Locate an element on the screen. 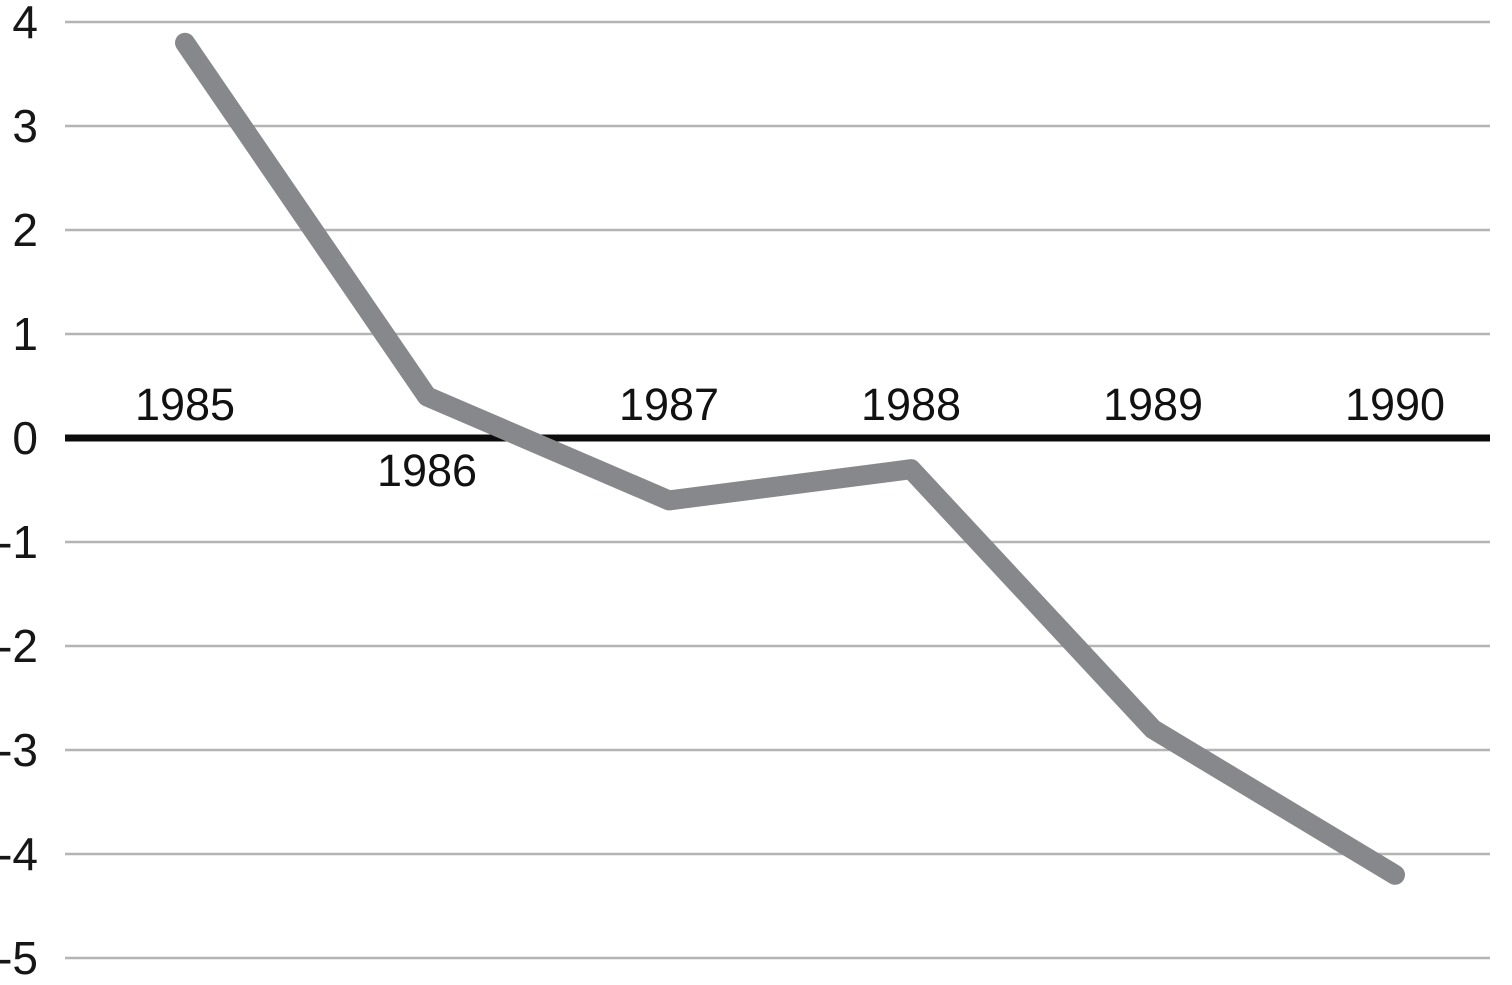 This screenshot has height=985, width=1512. y-tick-label: -3 is located at coordinates (19, 750).